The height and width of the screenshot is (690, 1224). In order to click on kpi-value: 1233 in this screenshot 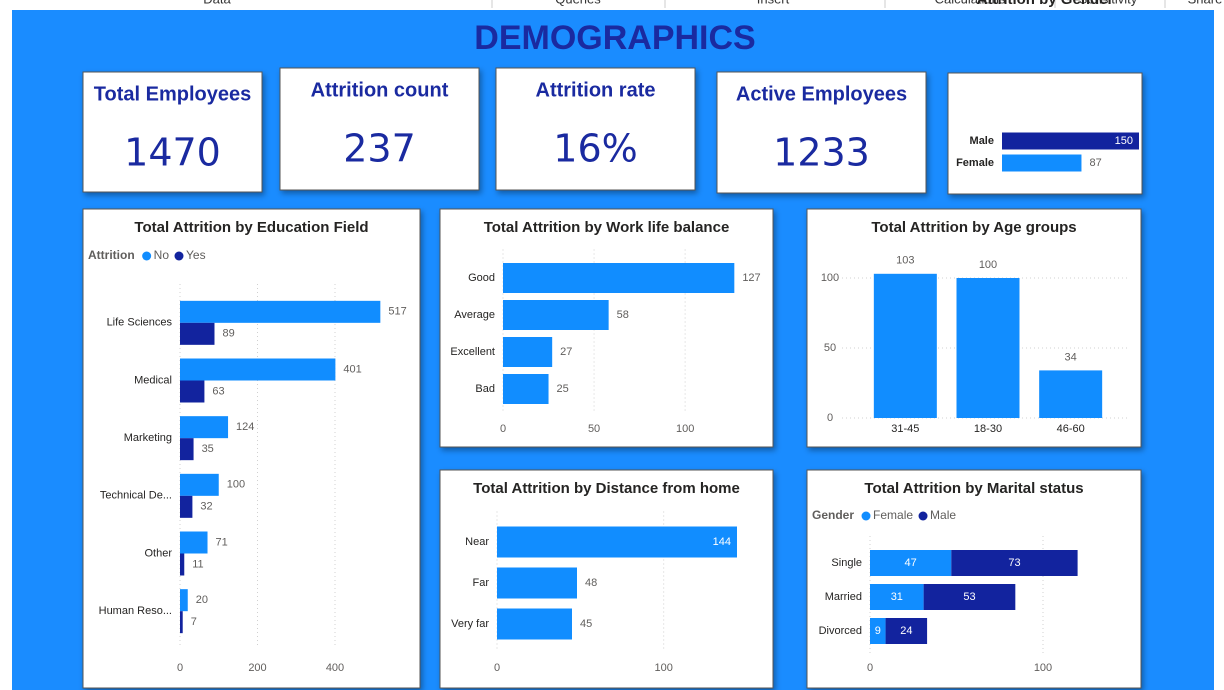, I will do `click(821, 153)`.